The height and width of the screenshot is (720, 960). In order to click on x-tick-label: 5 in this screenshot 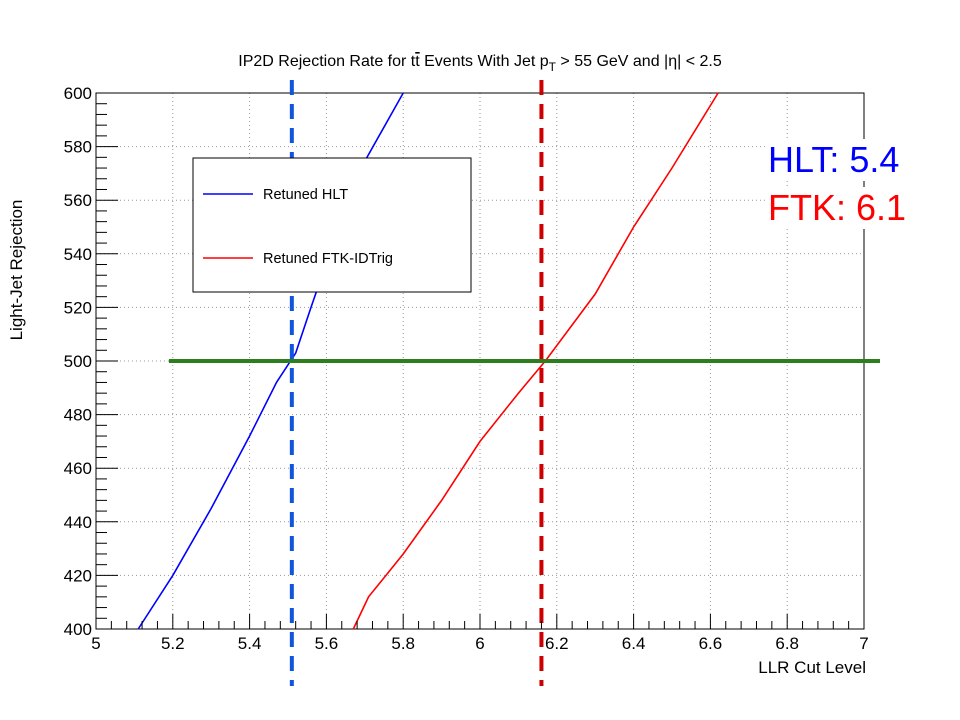, I will do `click(95, 643)`.